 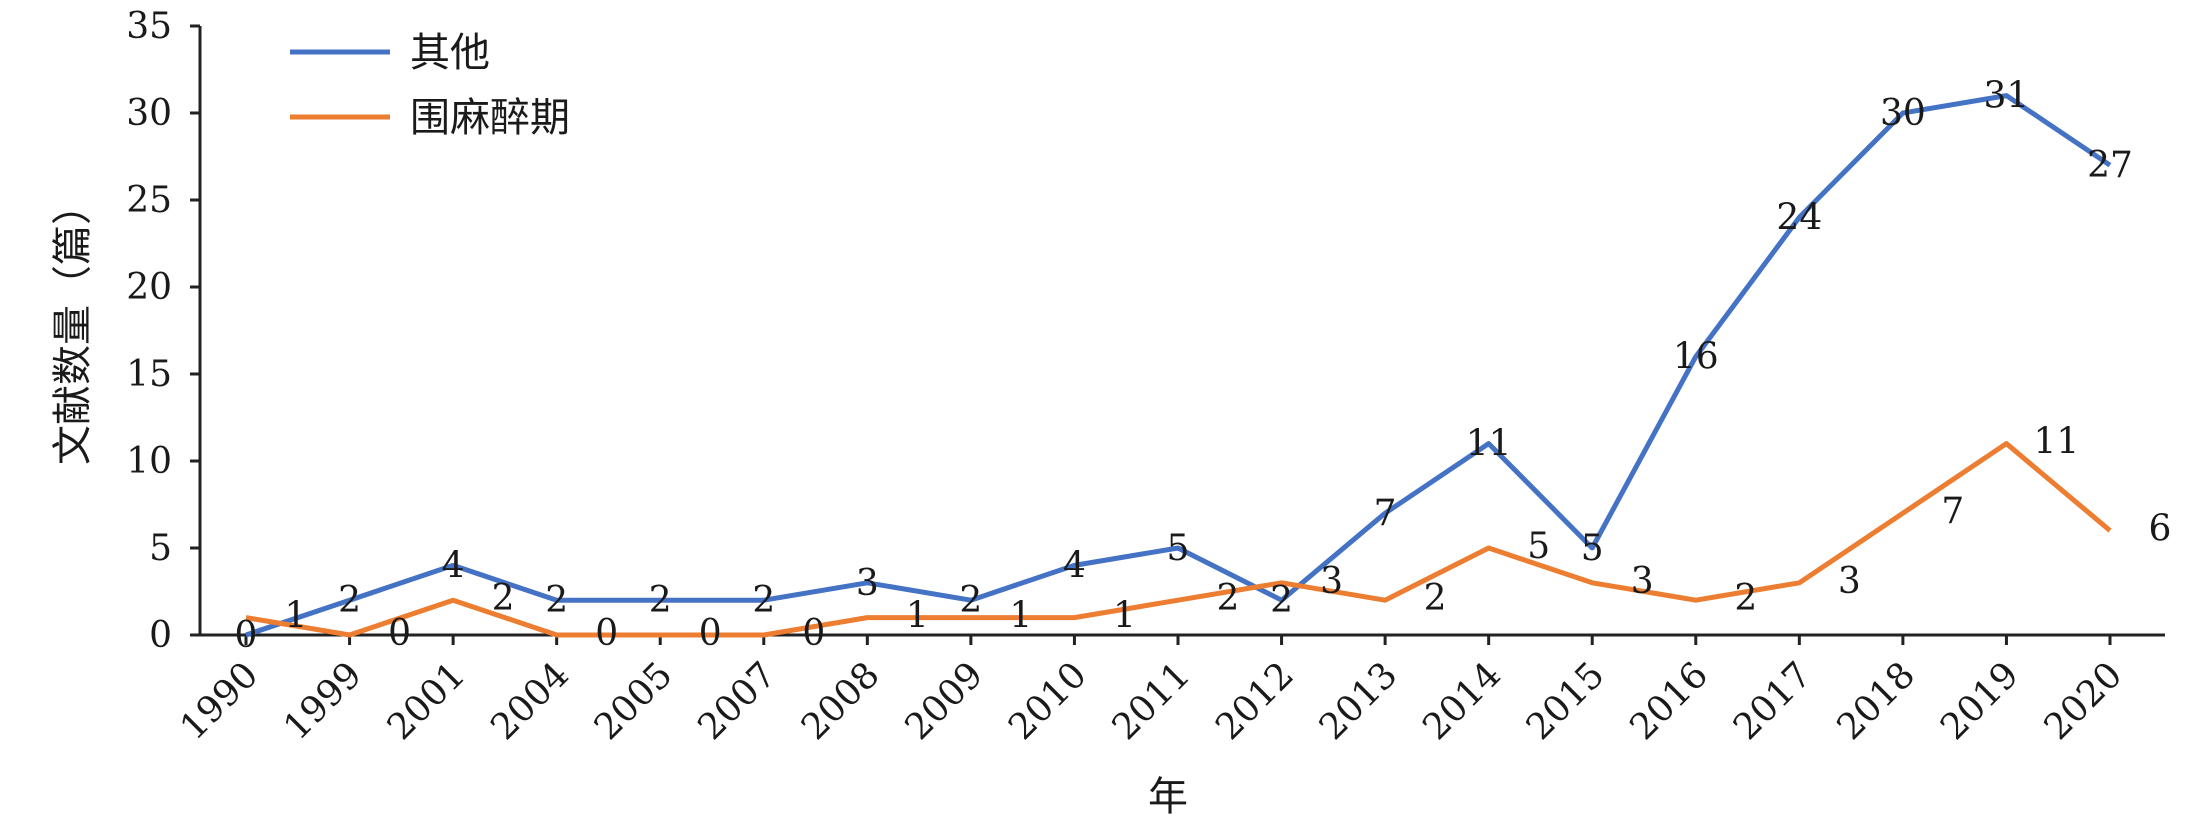 What do you see at coordinates (867, 583) in the screenshot?
I see `data-label-s1: 3` at bounding box center [867, 583].